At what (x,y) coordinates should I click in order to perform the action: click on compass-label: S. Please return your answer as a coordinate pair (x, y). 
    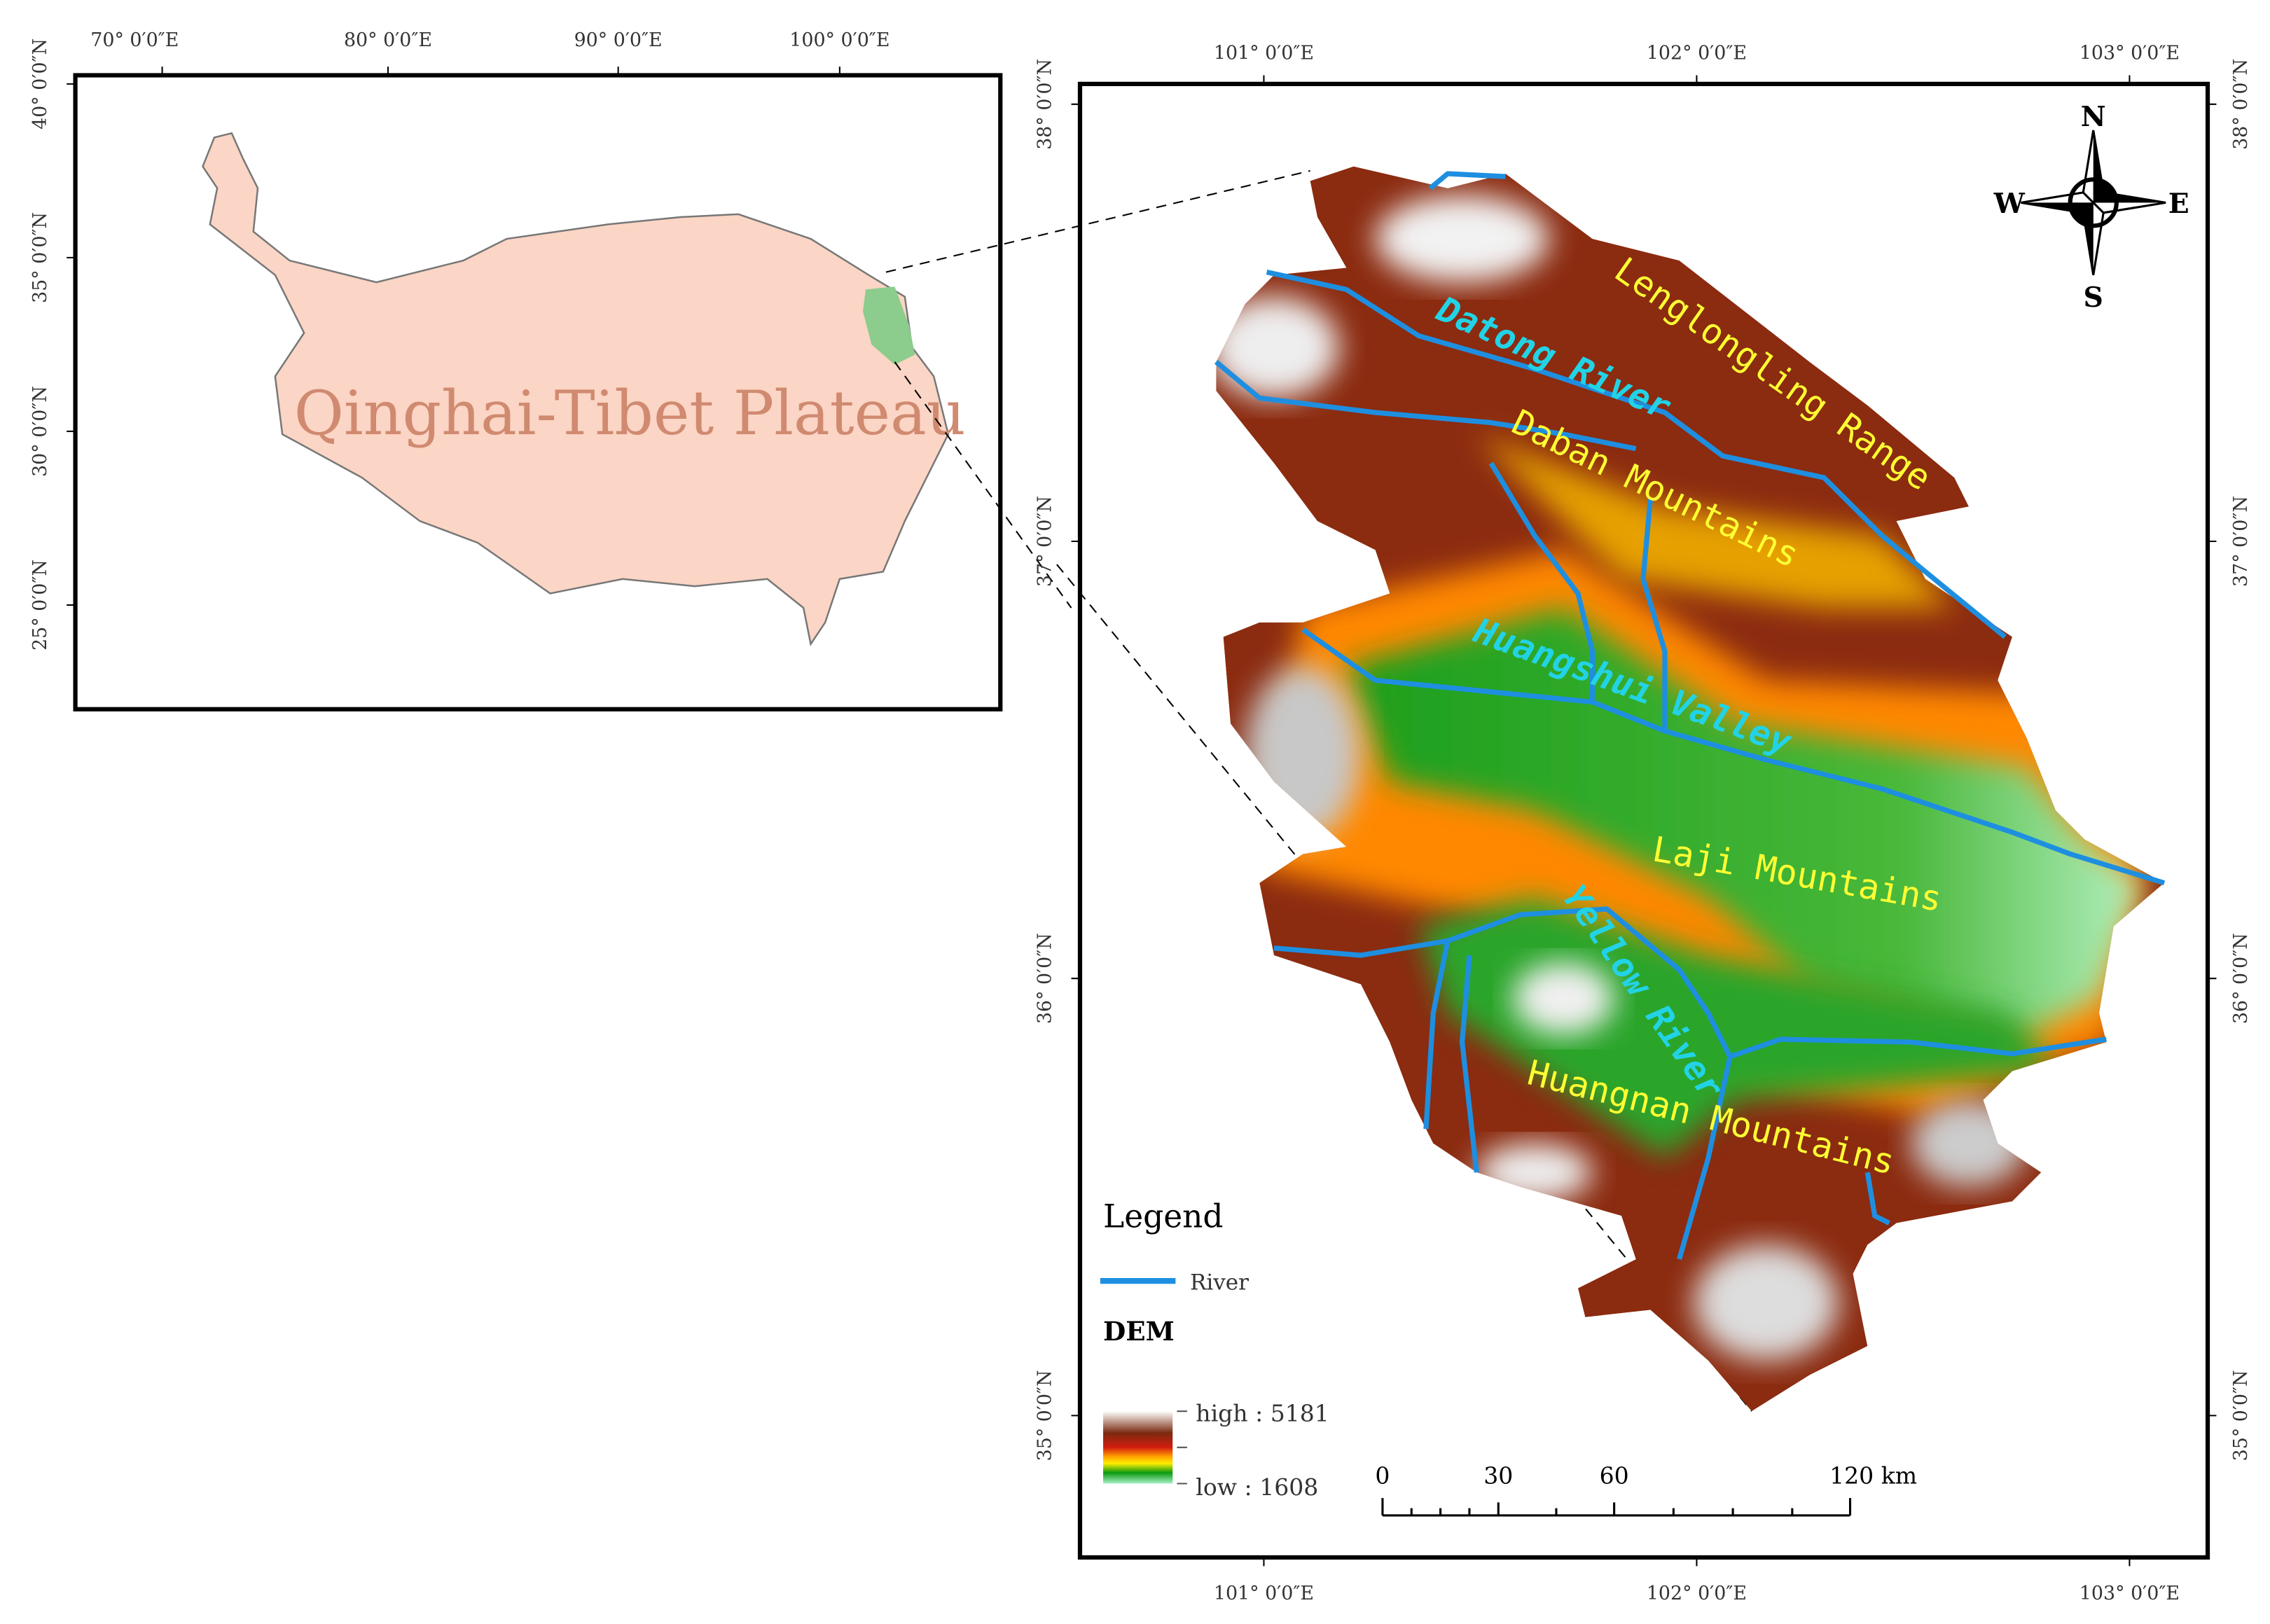
    Looking at the image, I should click on (2093, 298).